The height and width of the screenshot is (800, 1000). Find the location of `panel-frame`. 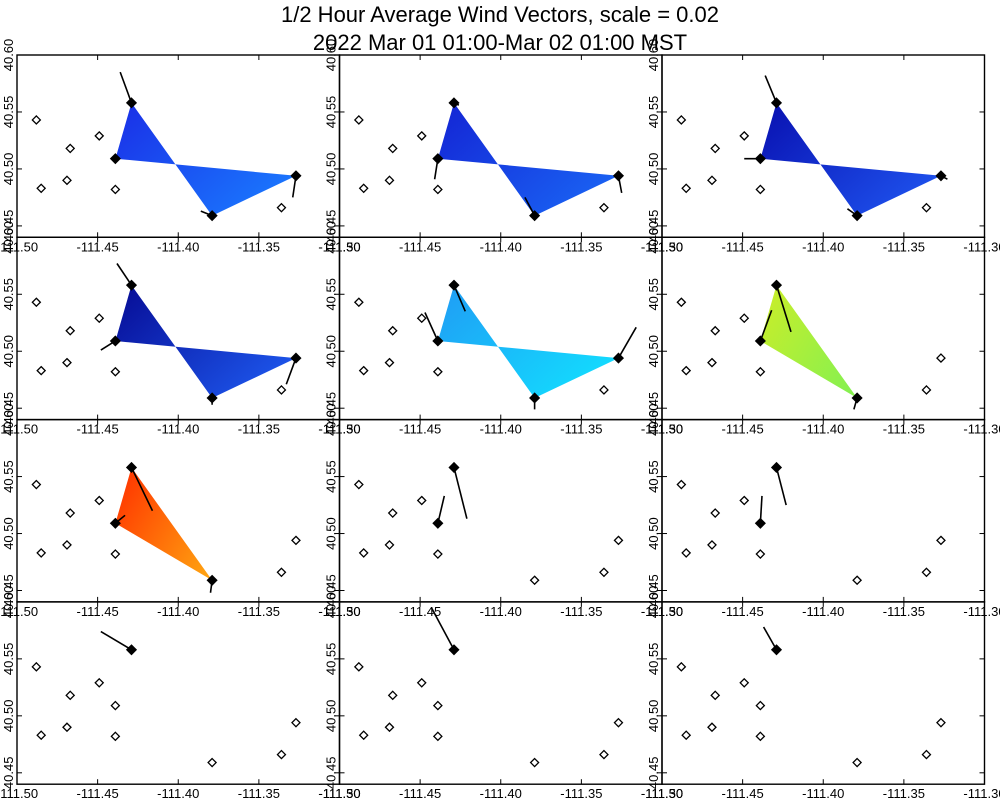

panel-frame is located at coordinates (823, 328).